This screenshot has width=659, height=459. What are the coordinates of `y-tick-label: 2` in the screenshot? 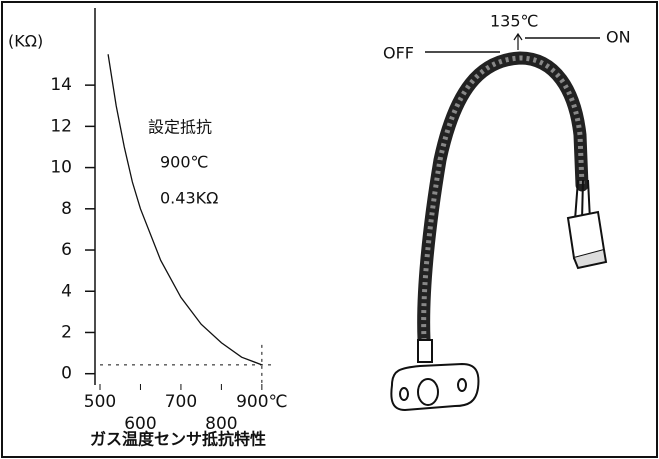 It's located at (66, 332).